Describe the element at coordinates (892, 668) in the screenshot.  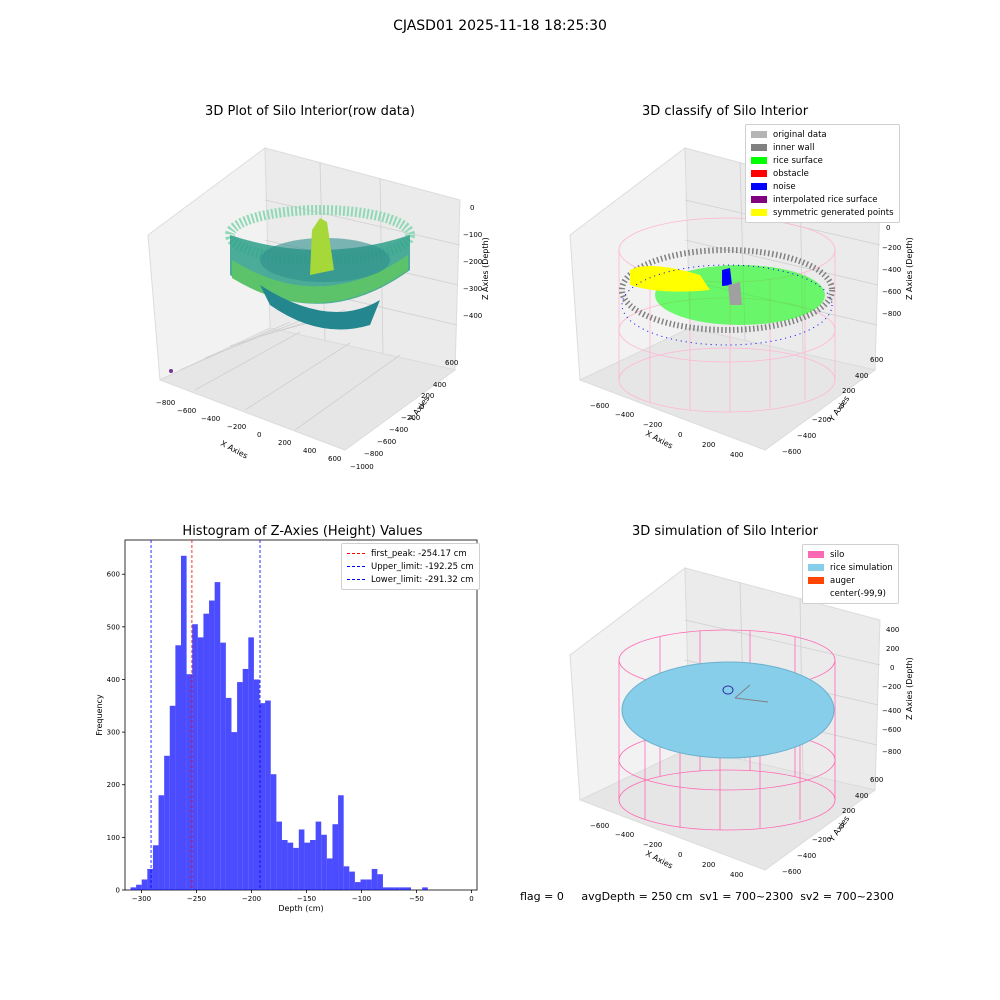
I see `simulation-ztick: 0` at that location.